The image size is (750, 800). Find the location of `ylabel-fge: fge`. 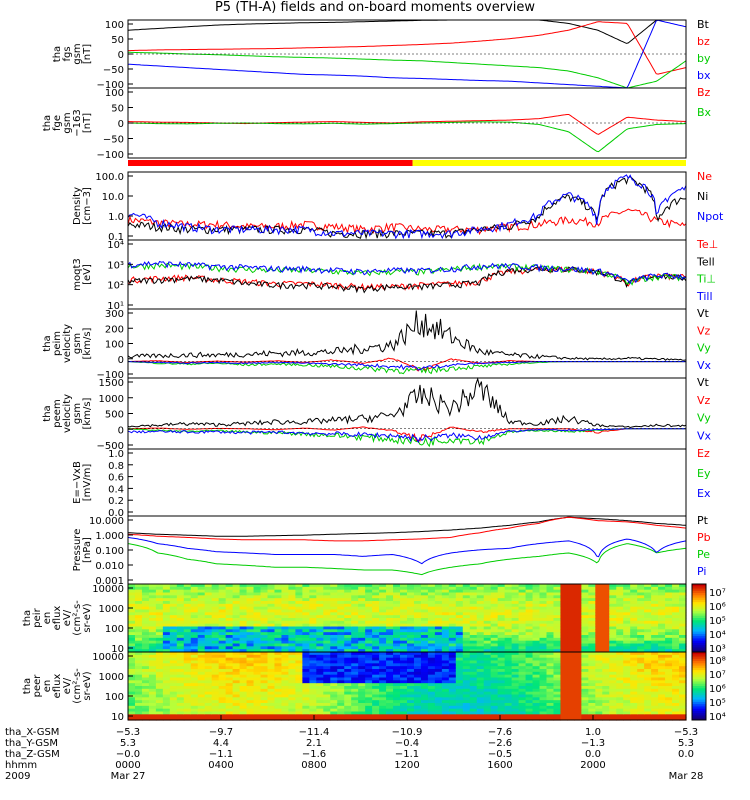

ylabel-fge: fge is located at coordinates (57, 123).